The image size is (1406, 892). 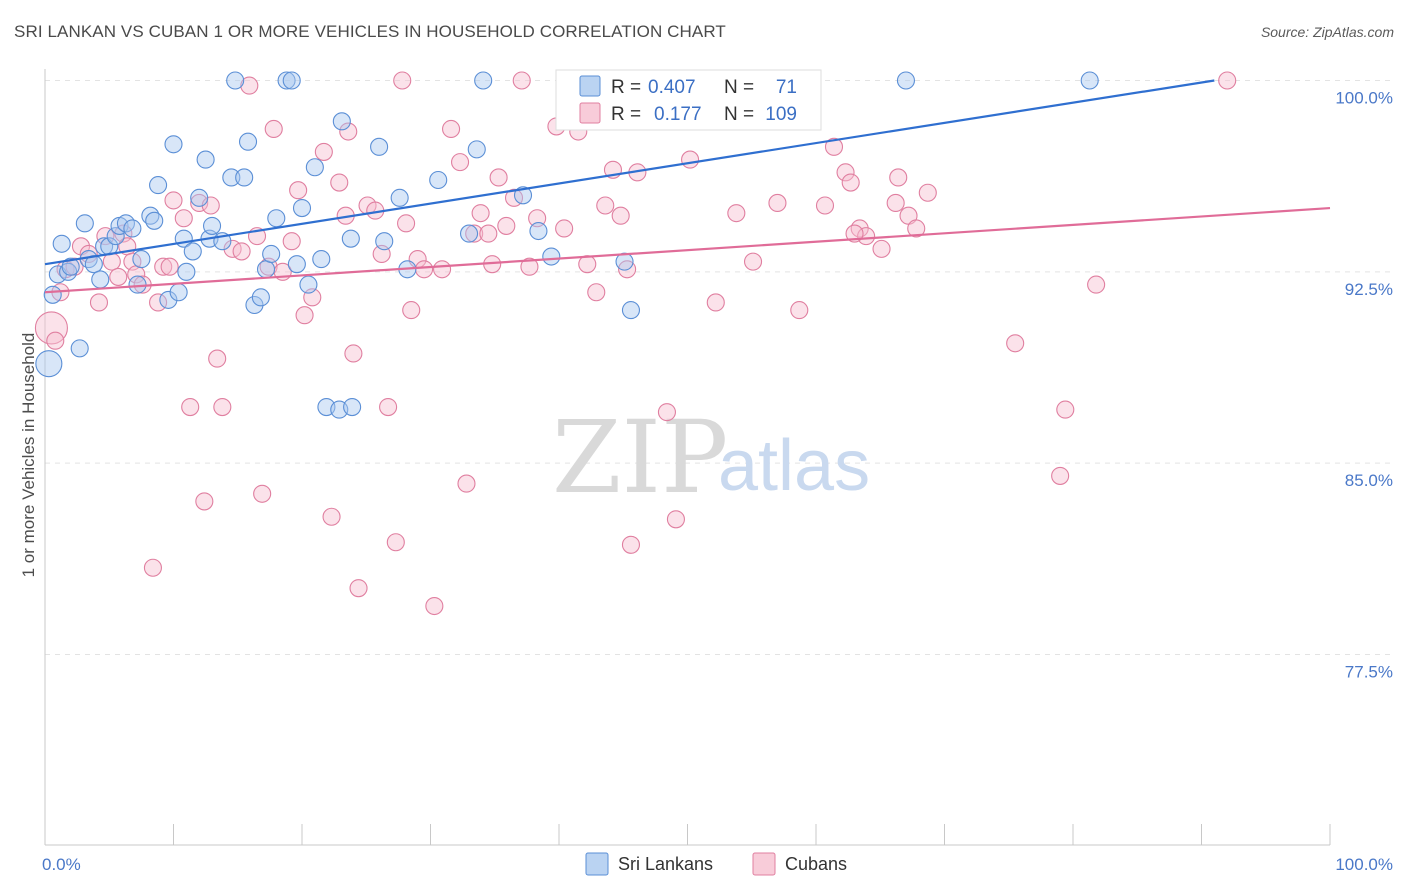 I want to click on bottom-legend-cubans: Cubans, so click(x=816, y=864).